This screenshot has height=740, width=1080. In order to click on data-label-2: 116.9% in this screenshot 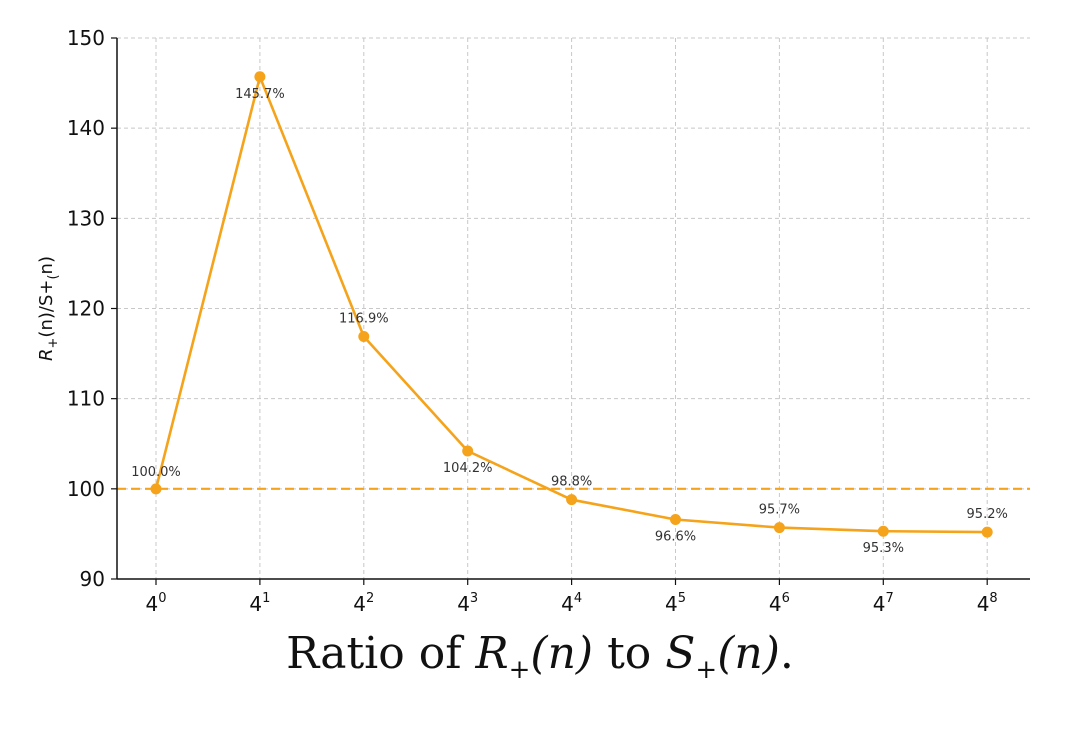, I will do `click(364, 318)`.